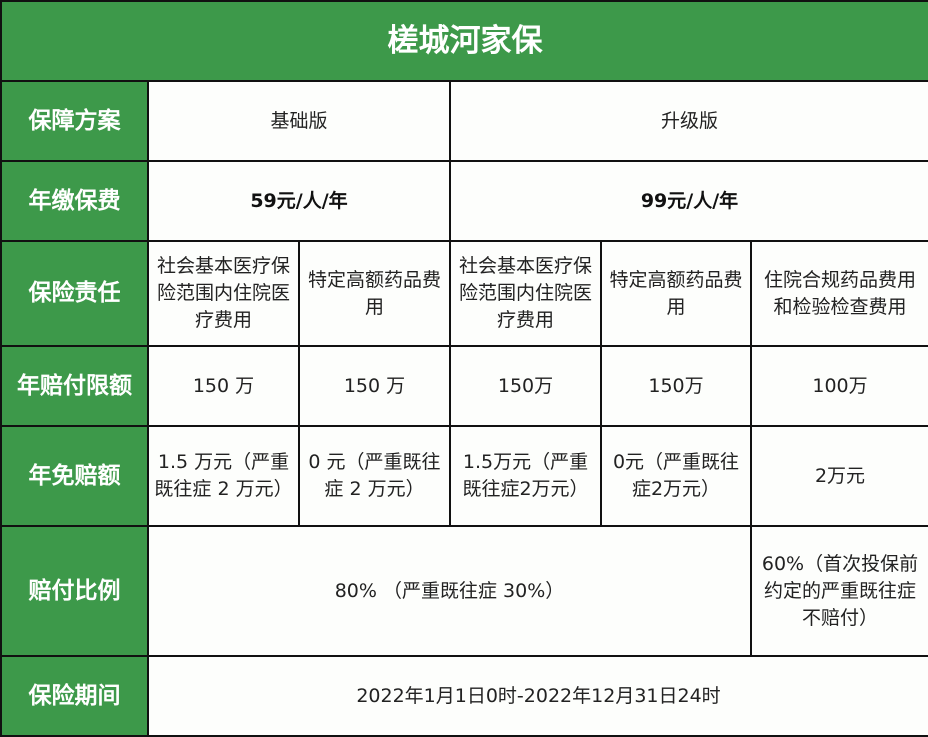  What do you see at coordinates (676, 476) in the screenshot?
I see `deductible-cell: 0元（严重既往症2万元）` at bounding box center [676, 476].